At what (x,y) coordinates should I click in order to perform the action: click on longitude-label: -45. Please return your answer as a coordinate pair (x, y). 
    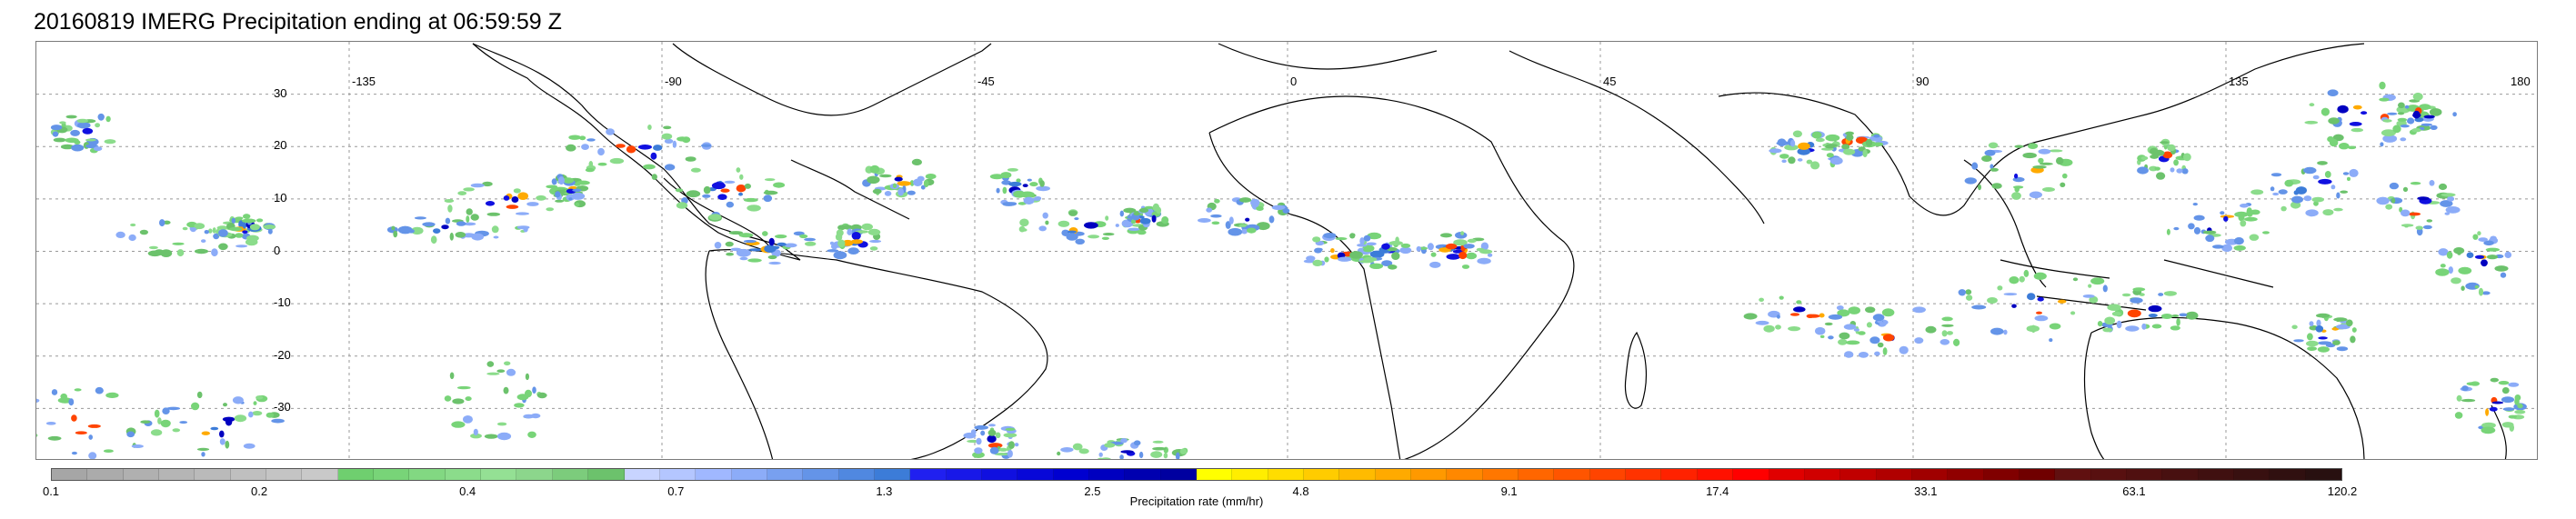
    Looking at the image, I should click on (986, 81).